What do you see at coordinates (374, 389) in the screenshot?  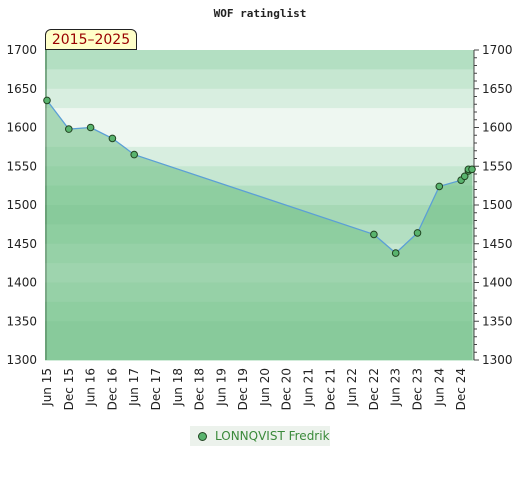 I see `x-tick-label: Dec 22` at bounding box center [374, 389].